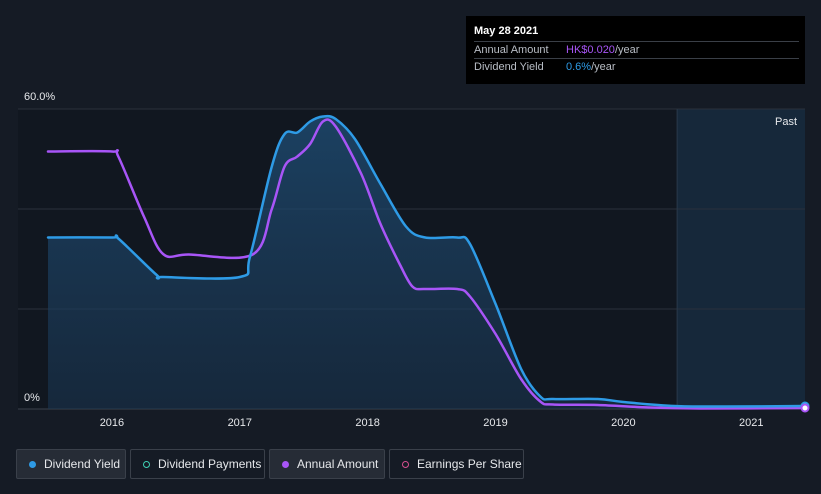 This screenshot has height=494, width=821. Describe the element at coordinates (786, 122) in the screenshot. I see `past-label: Past` at that location.